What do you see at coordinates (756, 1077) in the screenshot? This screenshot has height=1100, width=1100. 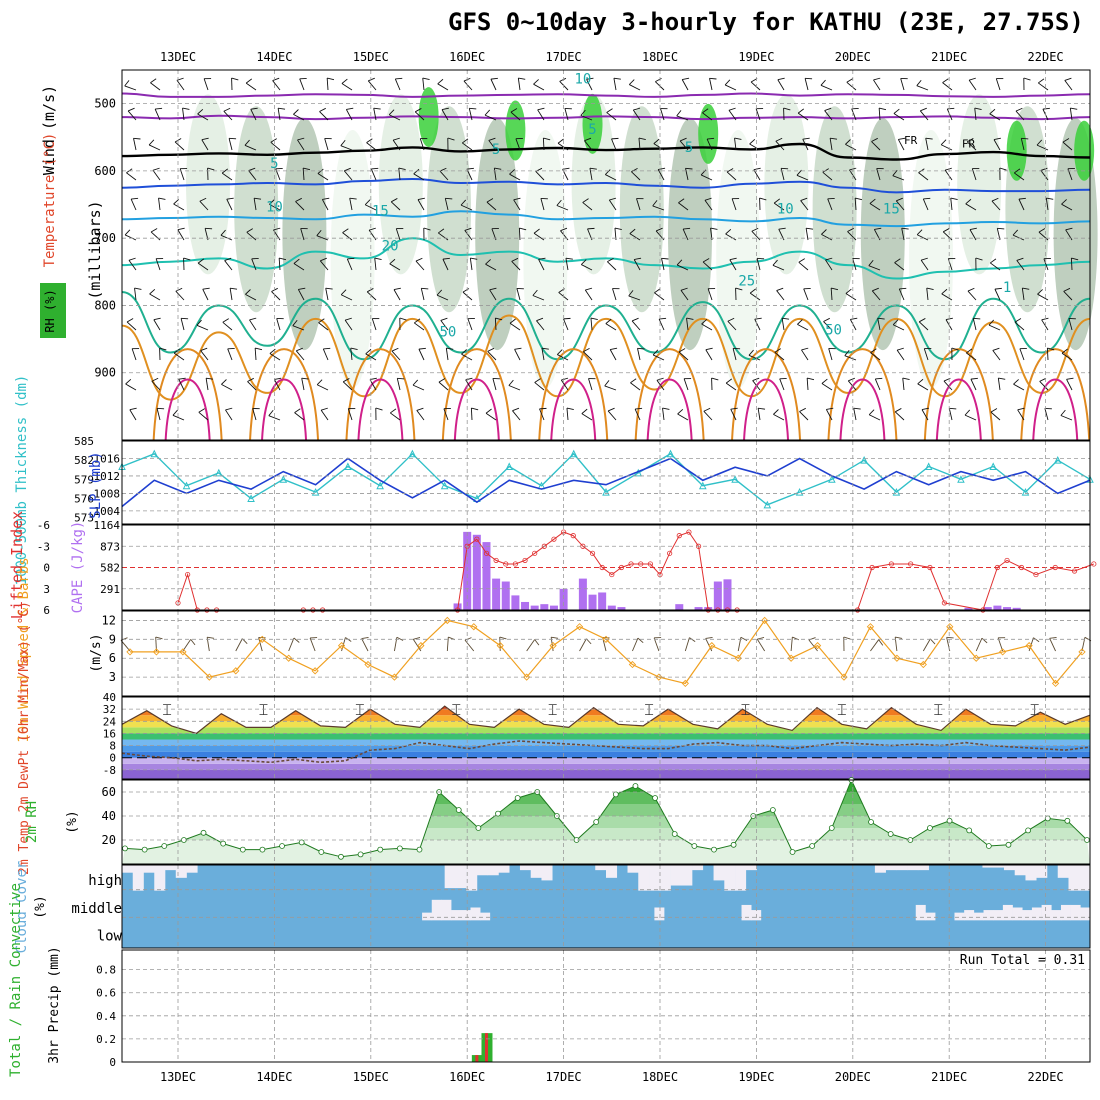 I see `bottom-date-tick: 19DEC` at bounding box center [756, 1077].